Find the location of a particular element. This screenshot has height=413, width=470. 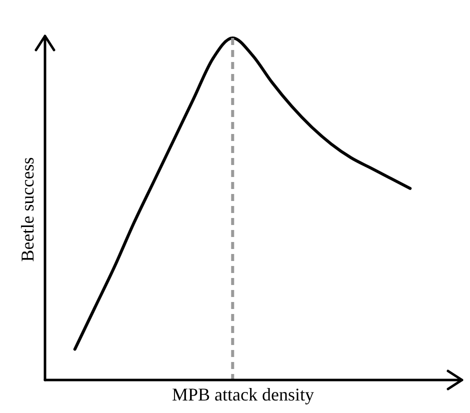

y-axis-title: Beetle success is located at coordinates (28, 209).